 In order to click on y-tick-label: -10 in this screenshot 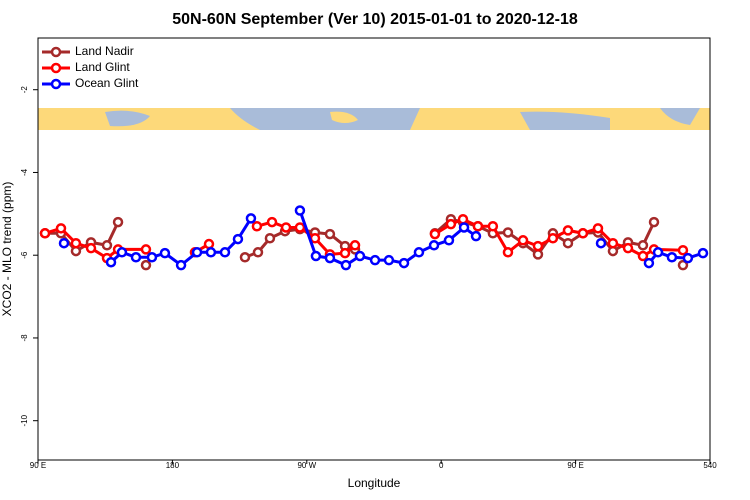, I will do `click(24, 420)`.